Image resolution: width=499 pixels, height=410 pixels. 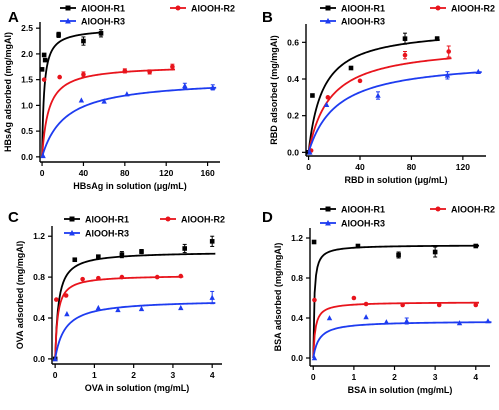 What do you see at coordinates (27, 131) in the screenshot?
I see `y-tick-label: 0.5` at bounding box center [27, 131].